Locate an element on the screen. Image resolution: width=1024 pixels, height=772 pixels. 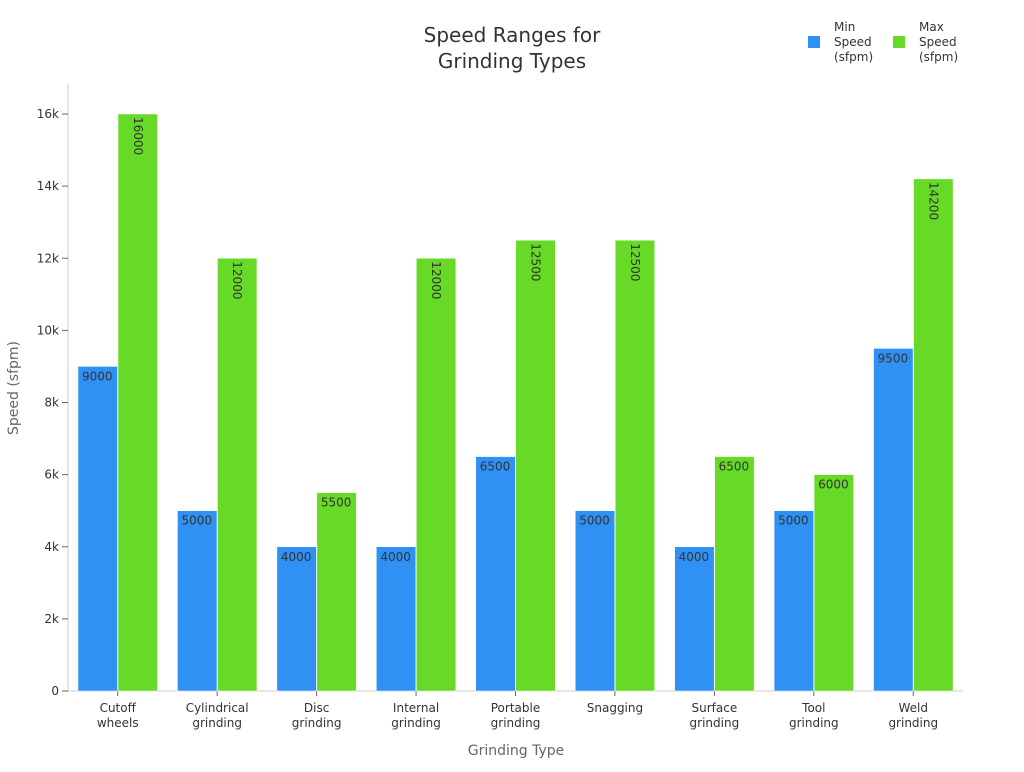
legend-label-1: Max Speed (sfpm) is located at coordinates (938, 42).